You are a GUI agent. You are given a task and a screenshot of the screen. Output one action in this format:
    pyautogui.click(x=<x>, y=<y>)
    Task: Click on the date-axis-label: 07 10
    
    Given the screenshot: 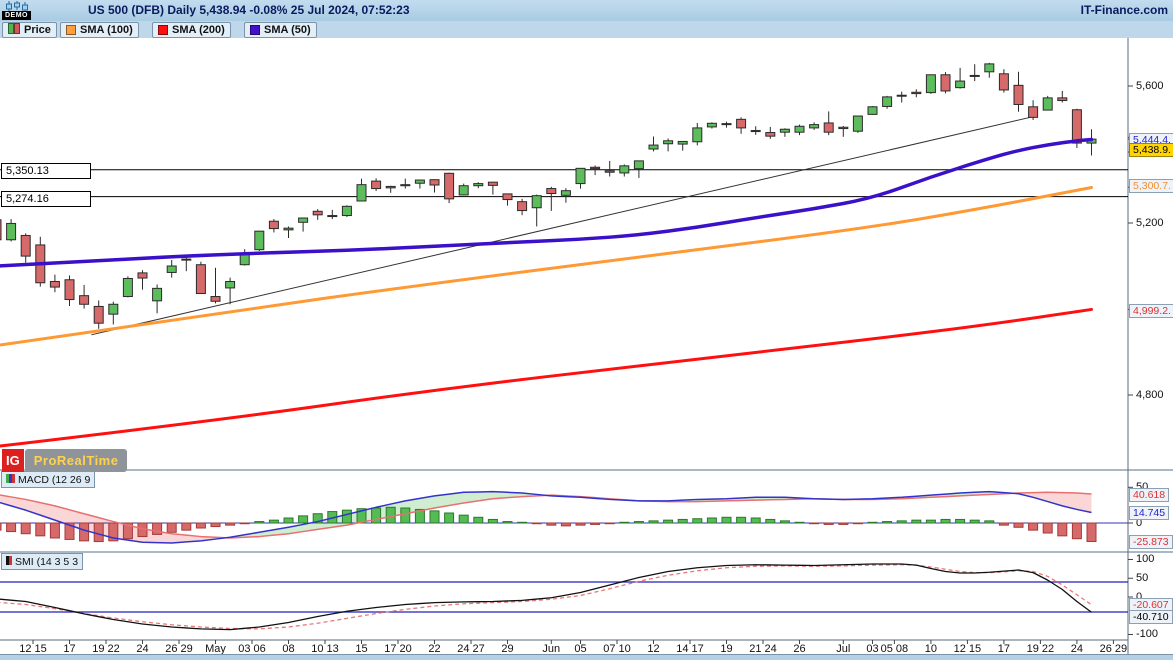 What is the action you would take?
    pyautogui.click(x=617, y=649)
    